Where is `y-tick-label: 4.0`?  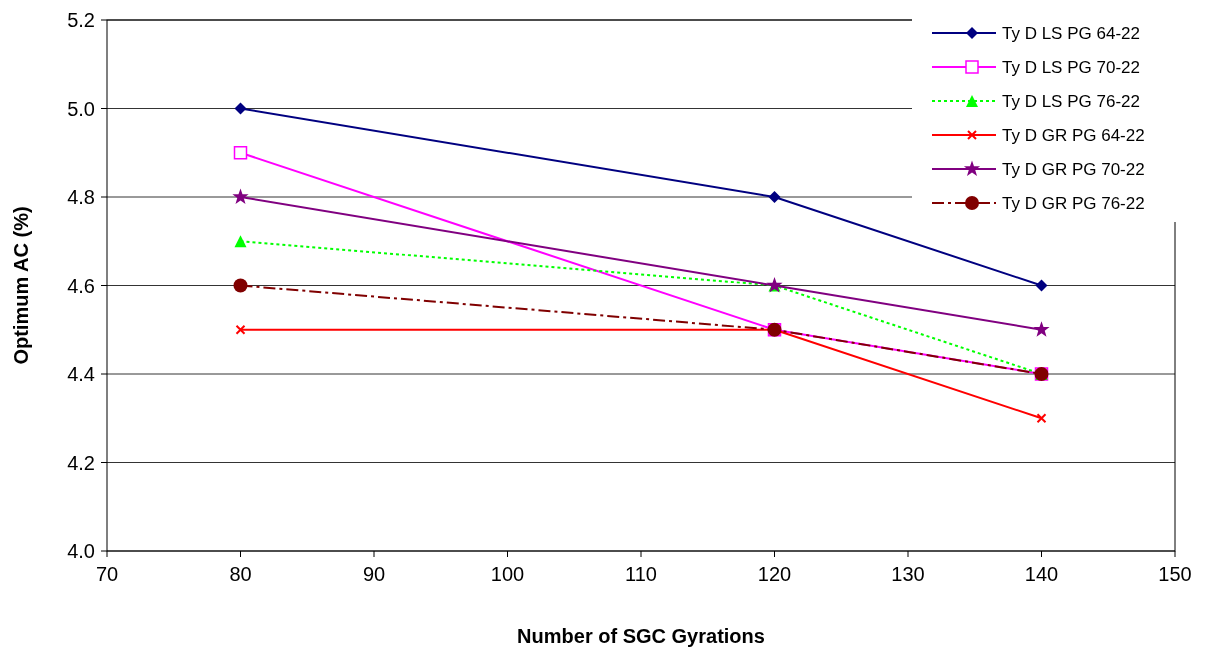
y-tick-label: 4.0 is located at coordinates (81, 551).